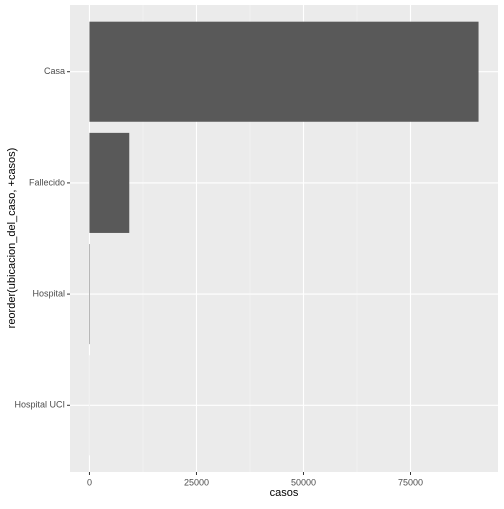 The image size is (504, 509). What do you see at coordinates (48, 293) in the screenshot?
I see `y-tick-label: Hospital` at bounding box center [48, 293].